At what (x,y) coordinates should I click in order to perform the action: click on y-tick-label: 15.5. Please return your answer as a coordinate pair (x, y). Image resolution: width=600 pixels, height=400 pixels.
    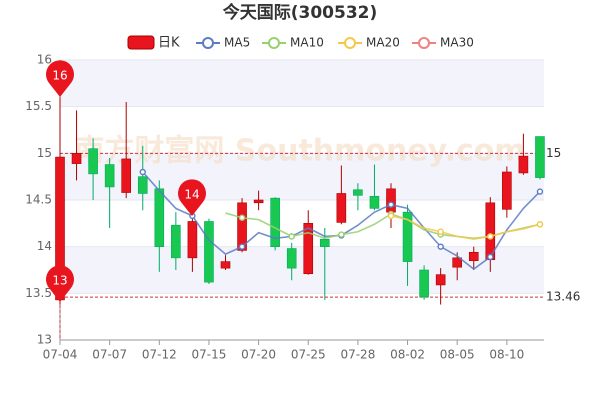
    Looking at the image, I should click on (38, 106).